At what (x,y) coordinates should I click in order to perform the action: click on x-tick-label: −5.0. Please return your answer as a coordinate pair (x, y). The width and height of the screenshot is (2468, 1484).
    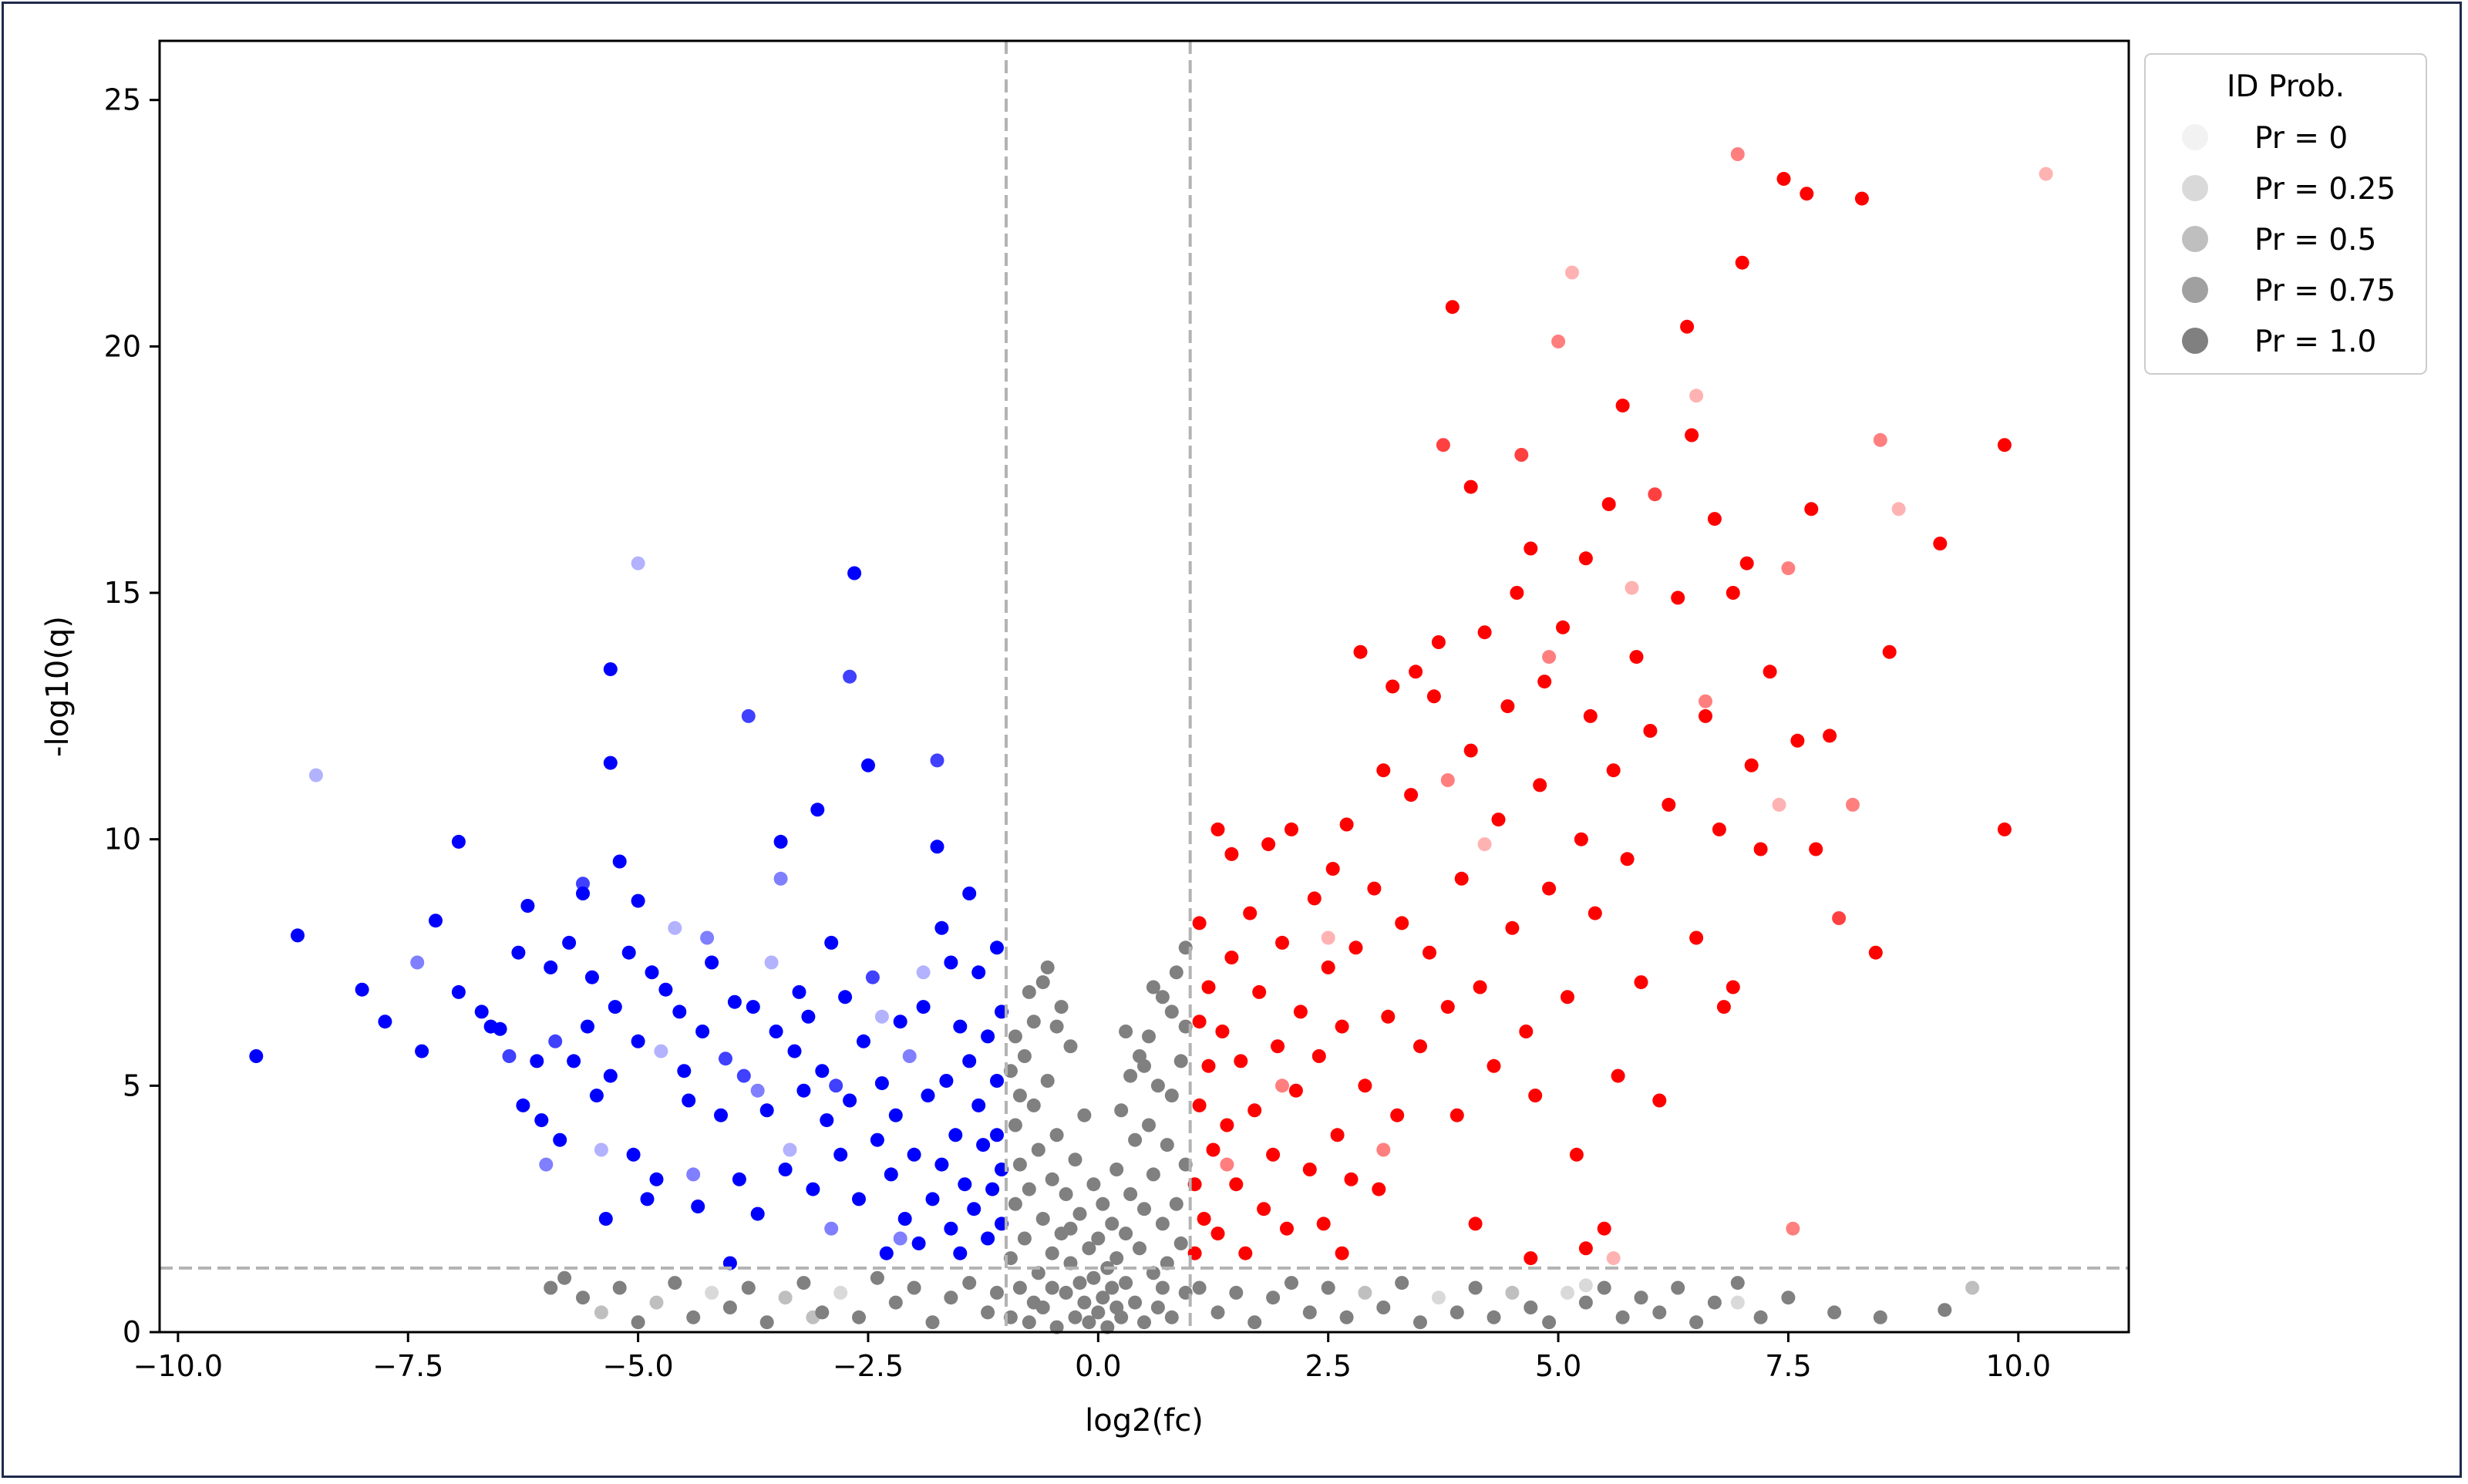
    Looking at the image, I should click on (637, 1366).